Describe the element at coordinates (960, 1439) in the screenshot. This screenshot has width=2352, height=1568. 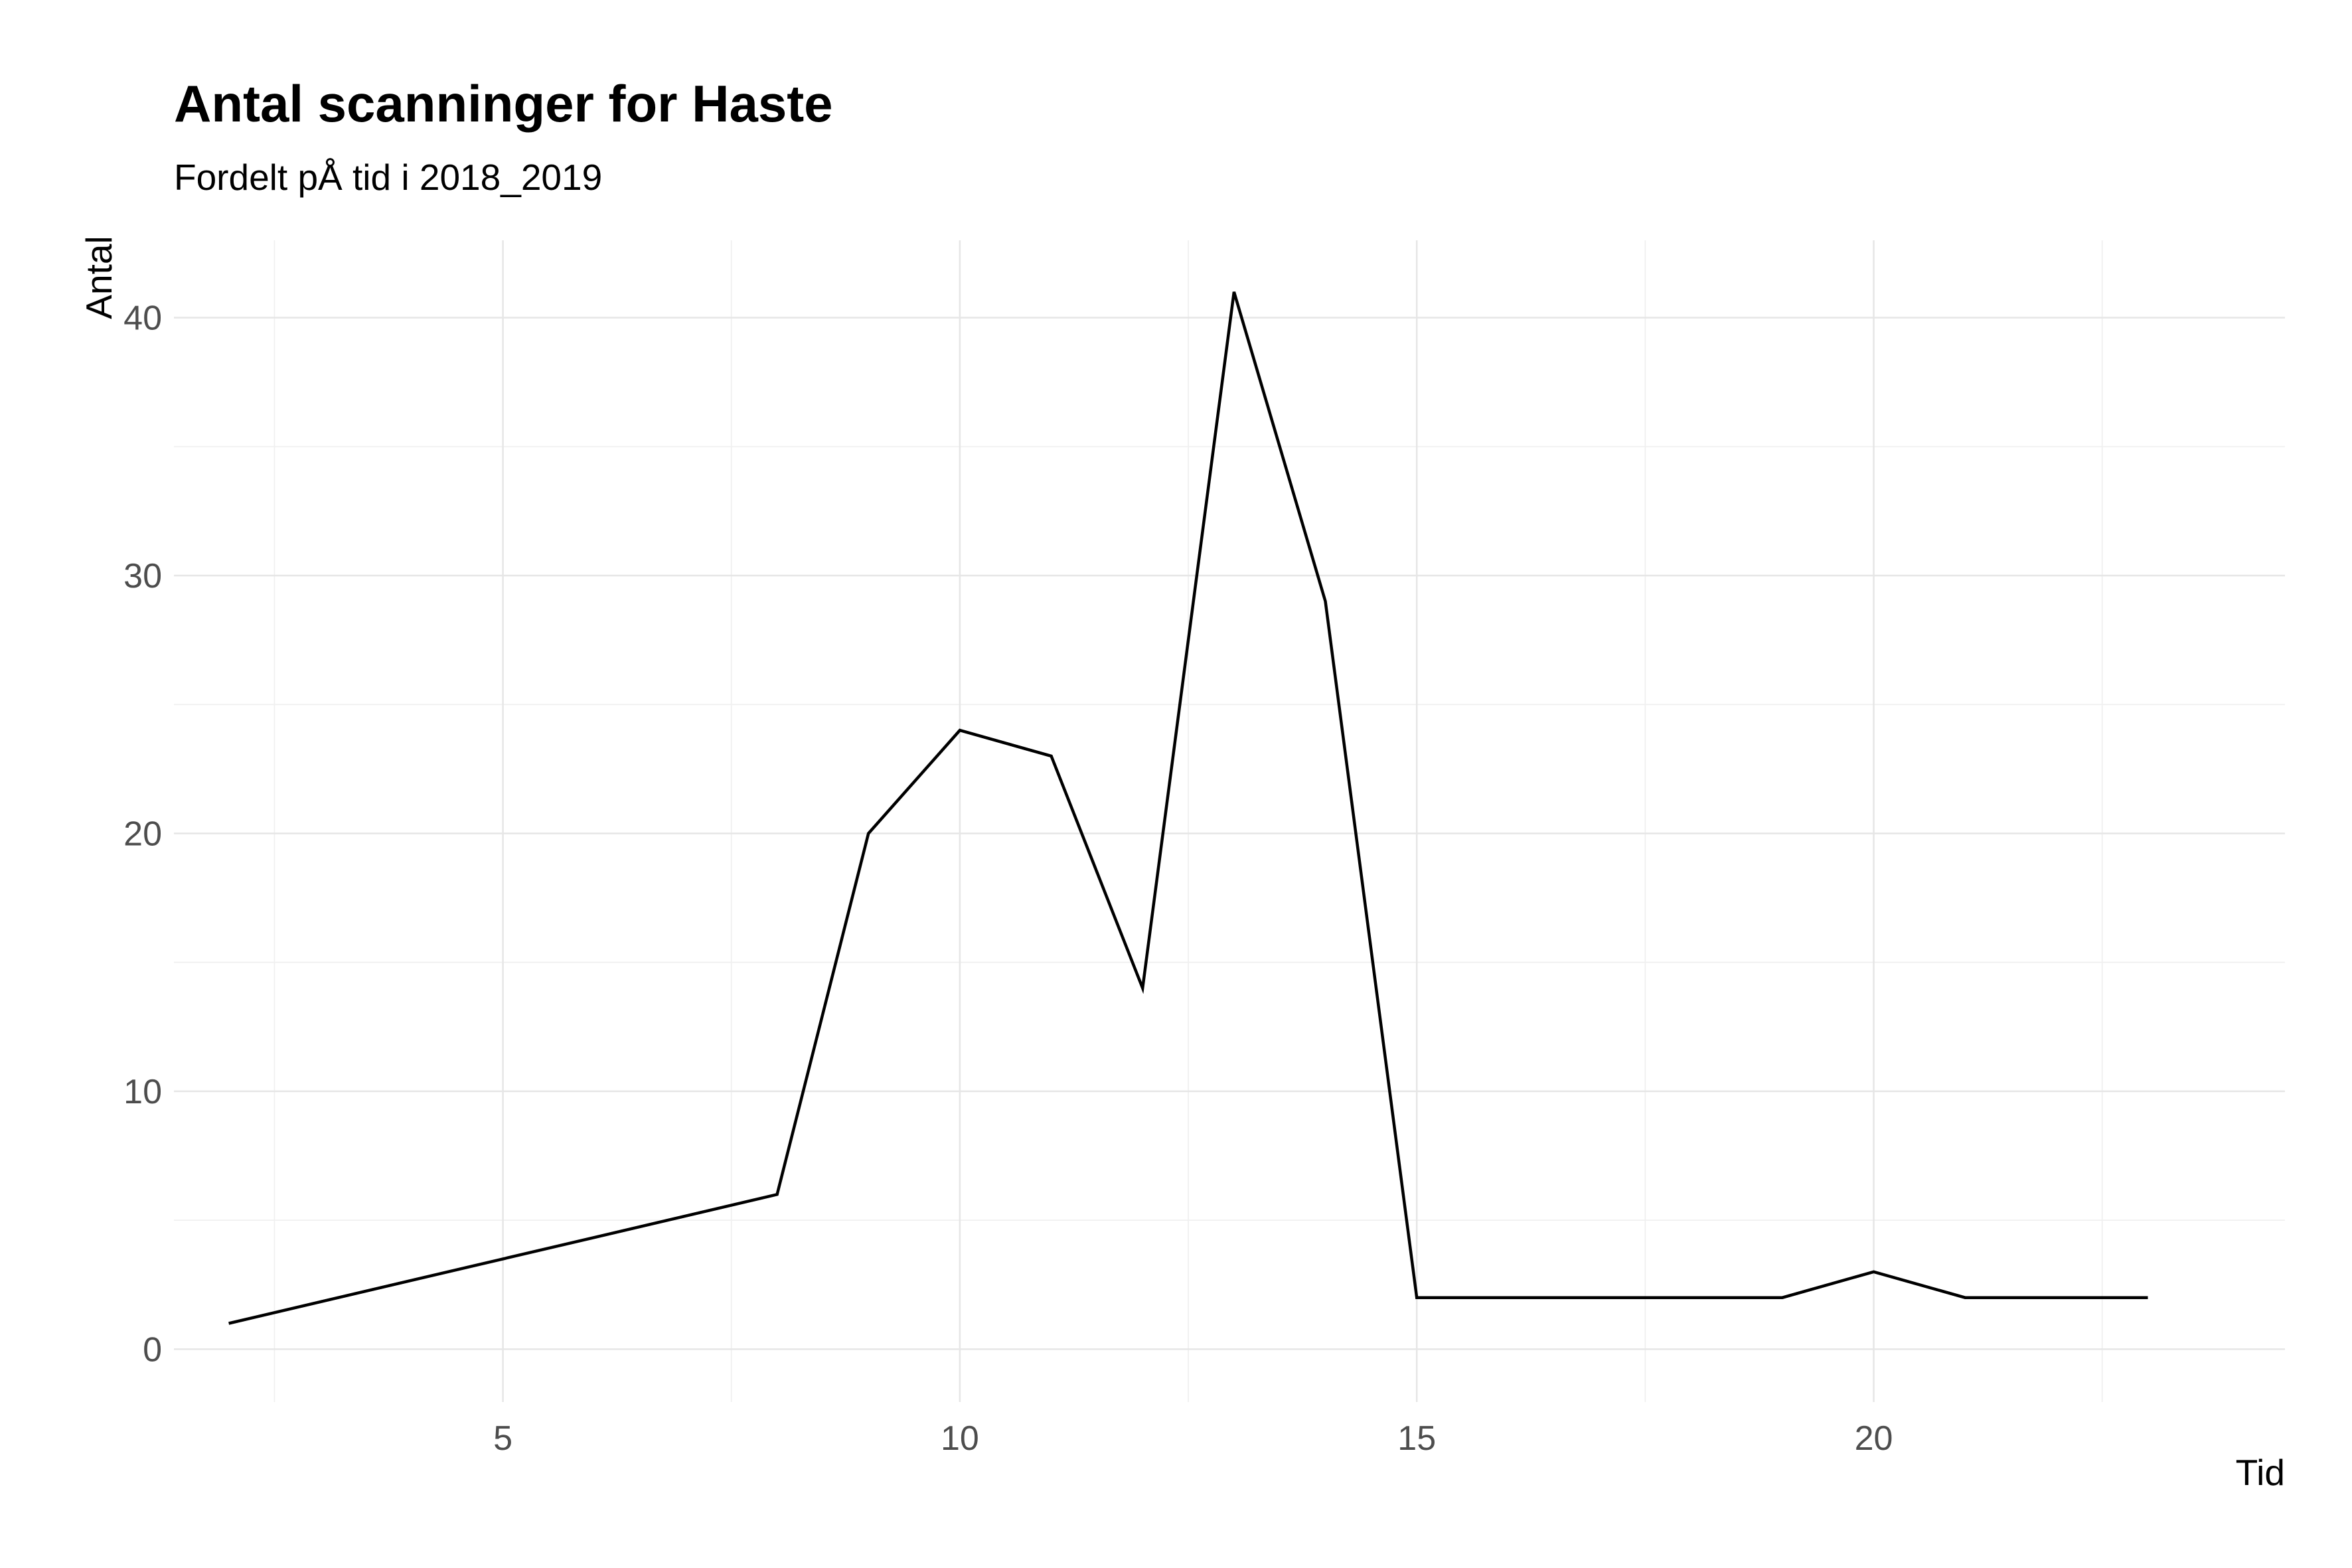
I see `x-tick-label: 10` at that location.